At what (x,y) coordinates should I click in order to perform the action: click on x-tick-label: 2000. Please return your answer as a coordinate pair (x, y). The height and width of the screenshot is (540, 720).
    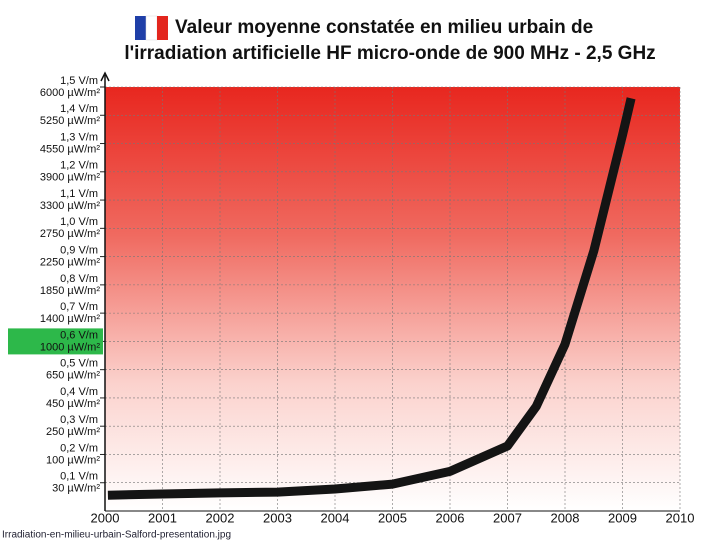
    Looking at the image, I should click on (105, 517).